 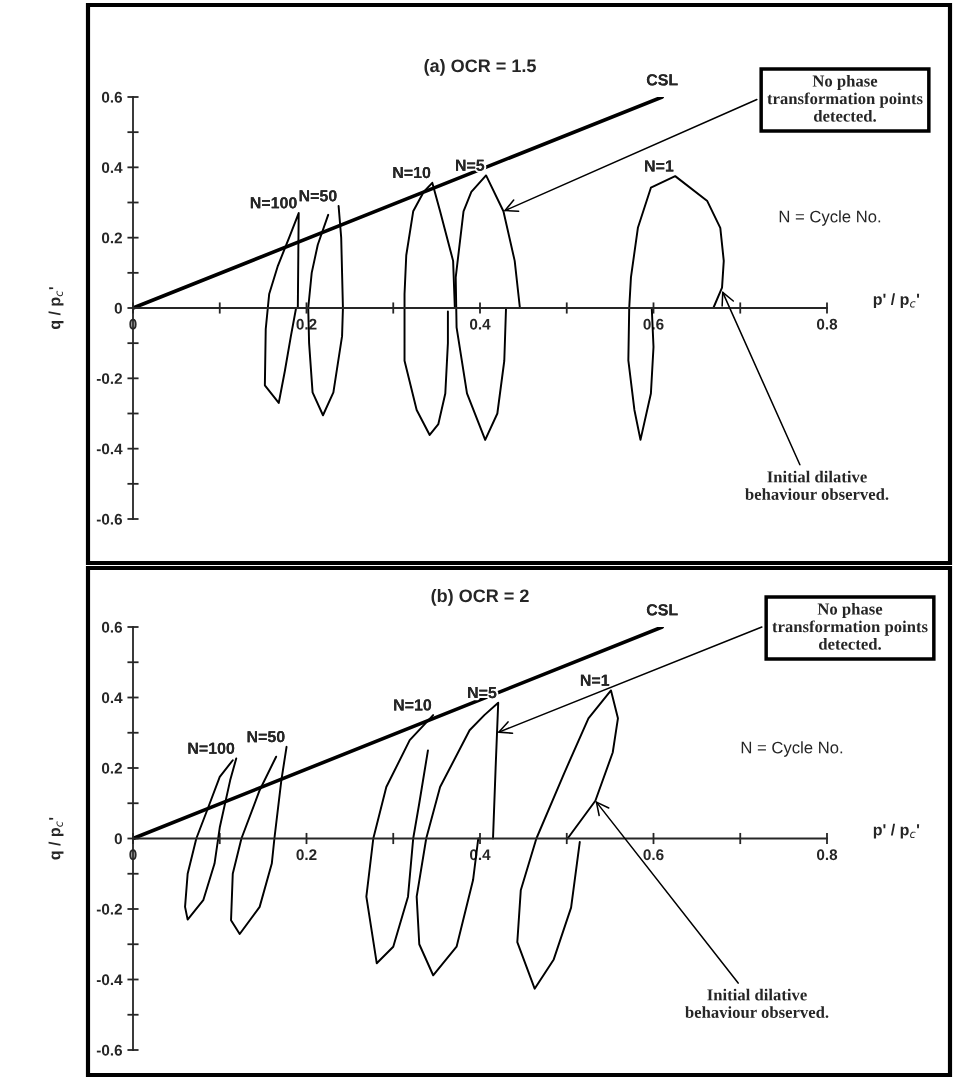 What do you see at coordinates (306, 855) in the screenshot?
I see `x-tick-label: 0.2` at bounding box center [306, 855].